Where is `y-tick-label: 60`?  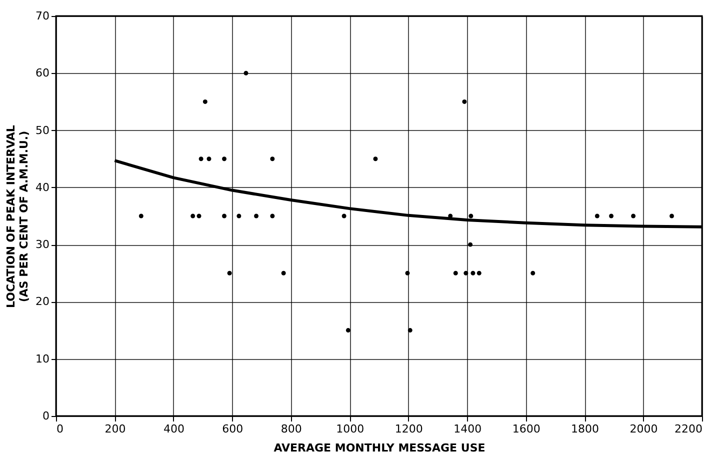
y-tick-label: 60 is located at coordinates (43, 73).